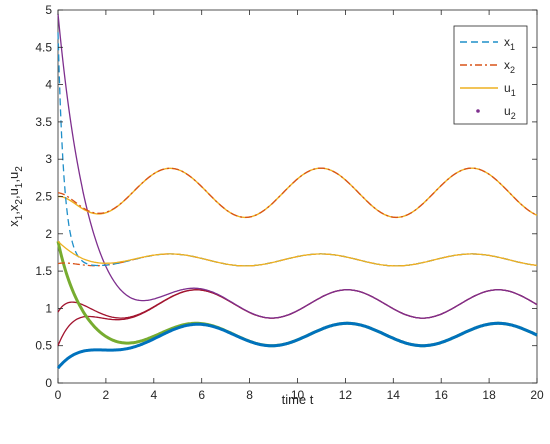 This screenshot has width=550, height=444. What do you see at coordinates (153, 395) in the screenshot?
I see `x-tick-label: 4` at bounding box center [153, 395].